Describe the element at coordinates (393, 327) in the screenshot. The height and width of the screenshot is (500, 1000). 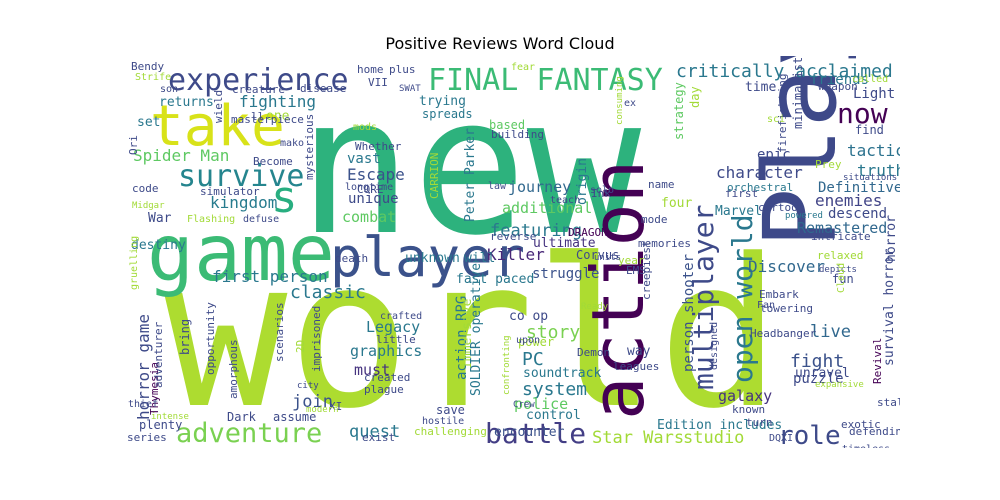
I see `word-legacy: Legacy` at that location.